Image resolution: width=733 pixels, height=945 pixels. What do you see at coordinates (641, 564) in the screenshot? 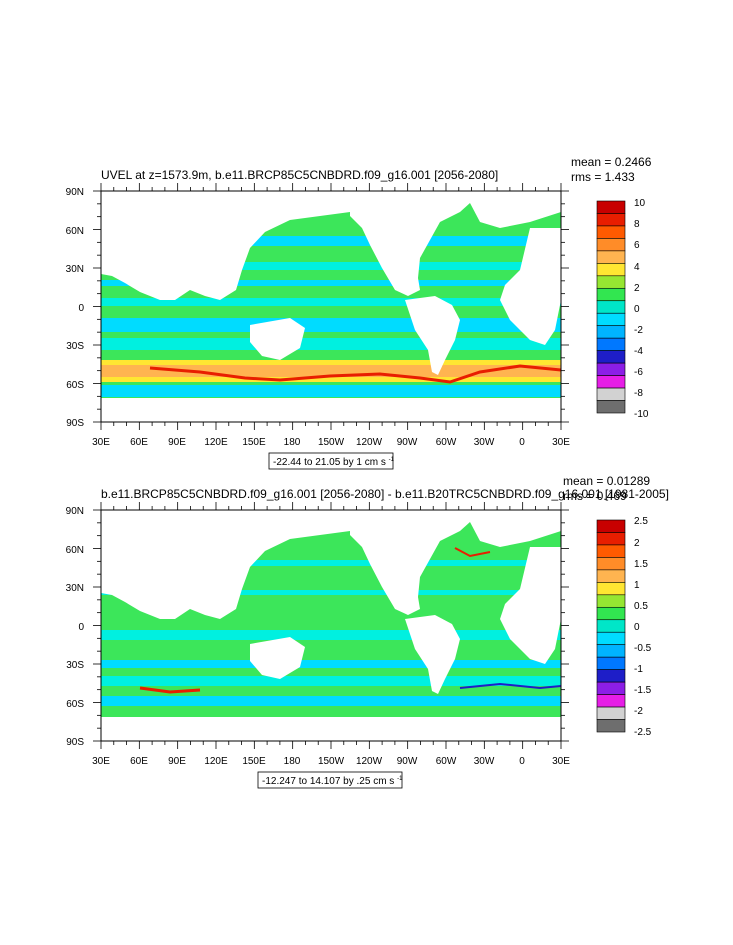
I see `colorbar-label: 1.5` at bounding box center [641, 564].